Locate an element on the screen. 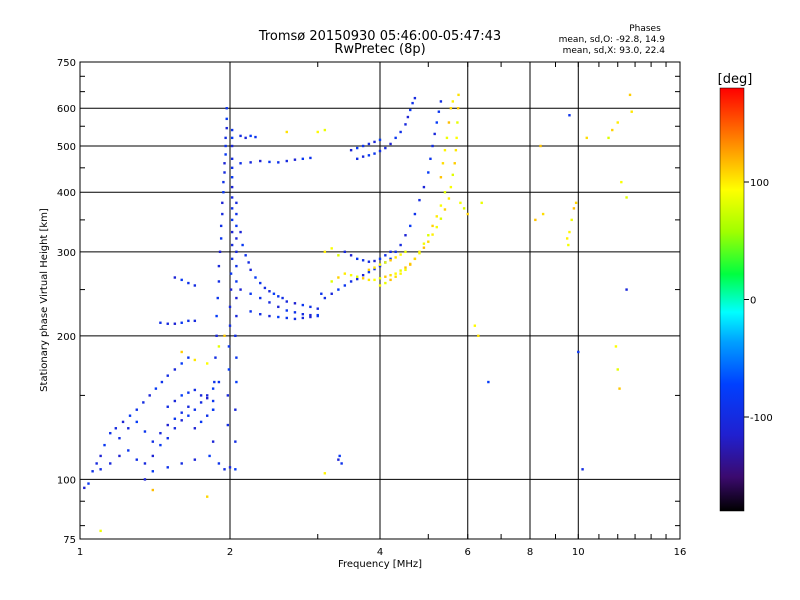 This screenshot has height=600, width=800. y-tick-label: 500 is located at coordinates (66, 147).